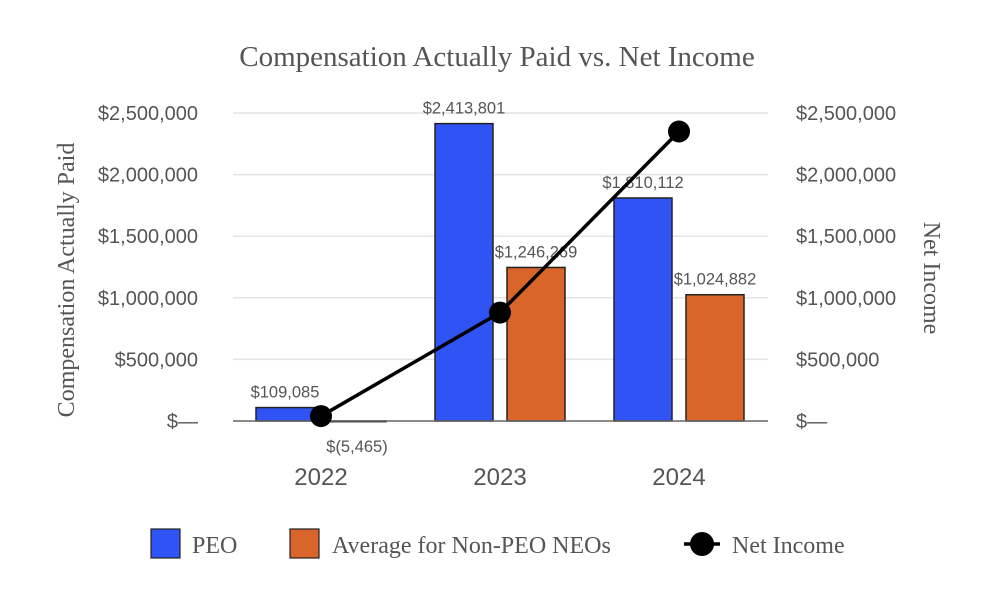  I want to click on legend-item-non-peo-neos: Average for Non-PEO NEOs, so click(450, 543).